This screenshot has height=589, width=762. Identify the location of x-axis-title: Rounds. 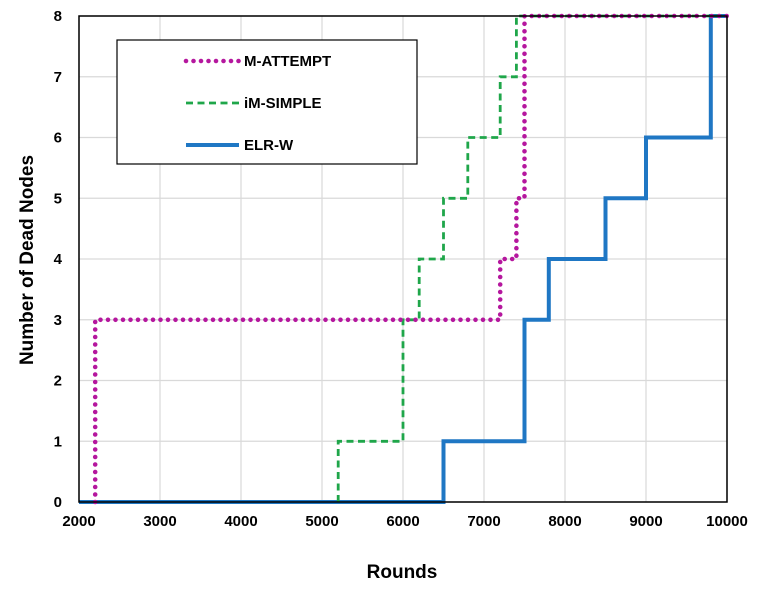
(402, 572).